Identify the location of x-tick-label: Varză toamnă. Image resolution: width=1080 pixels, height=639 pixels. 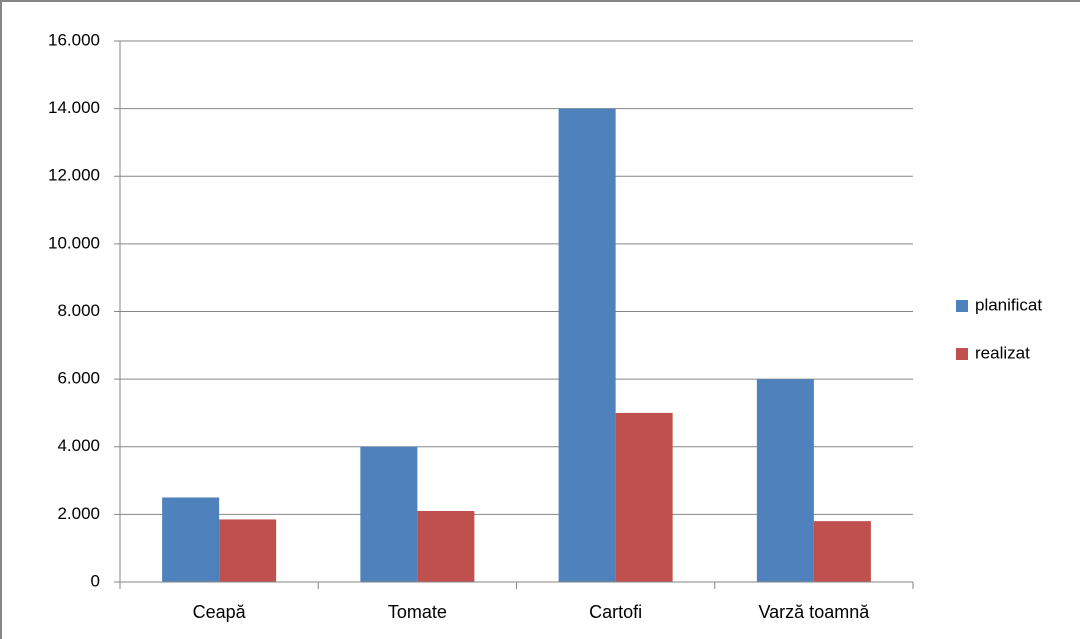
(815, 612).